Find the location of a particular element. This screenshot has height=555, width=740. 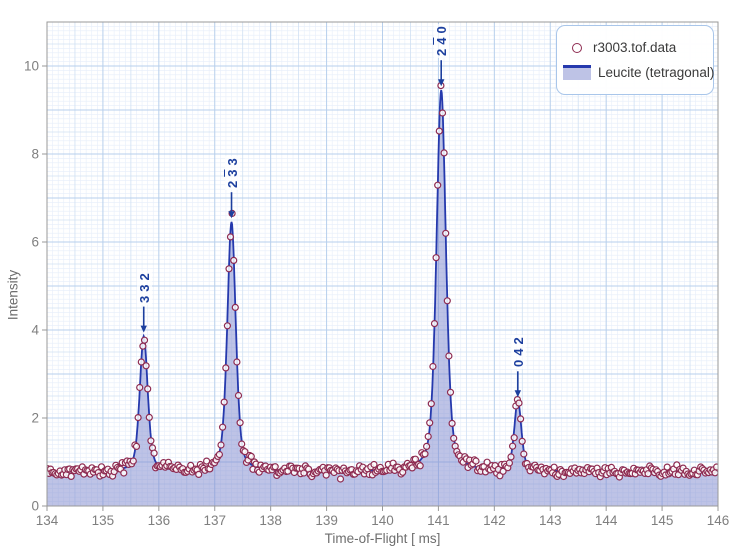

x-tick-label: 145 is located at coordinates (662, 520).